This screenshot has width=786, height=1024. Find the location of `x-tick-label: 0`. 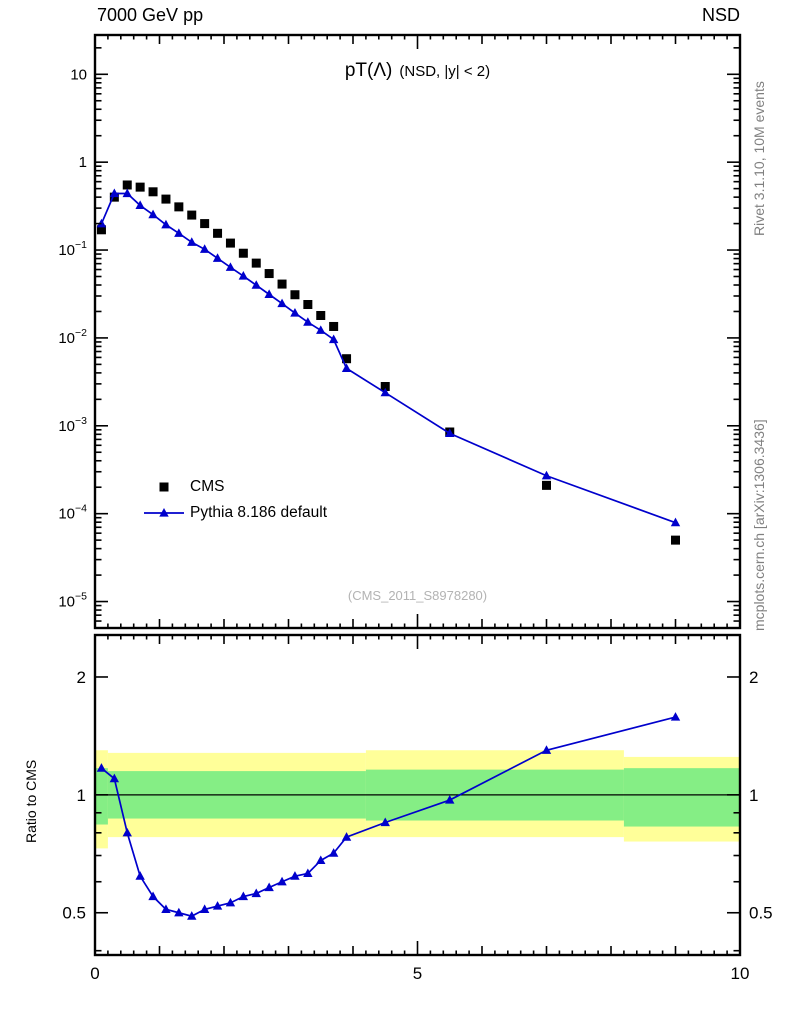

x-tick-label: 0 is located at coordinates (94, 973).